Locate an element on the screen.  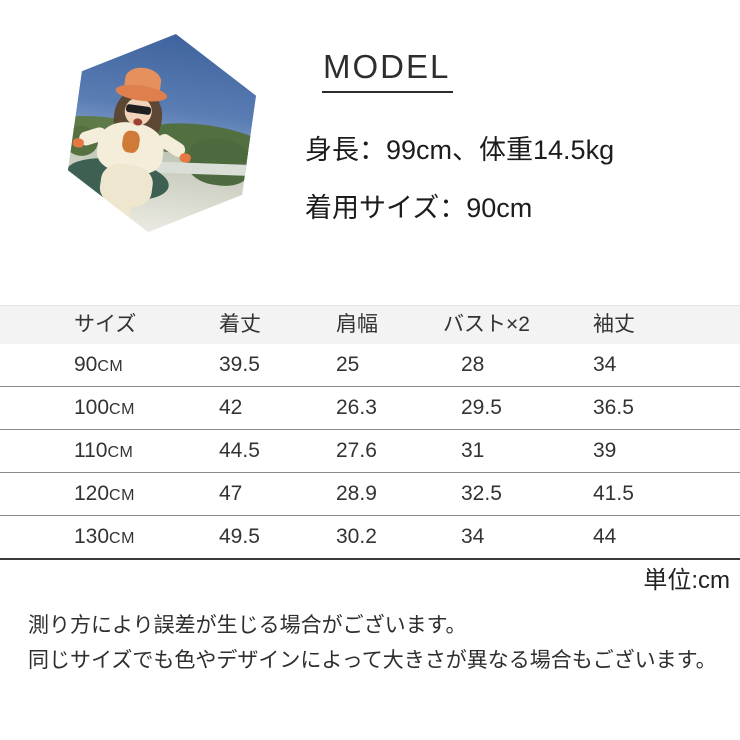
model-wearing-size: 着用サイズ：90cm is located at coordinates (419, 208).